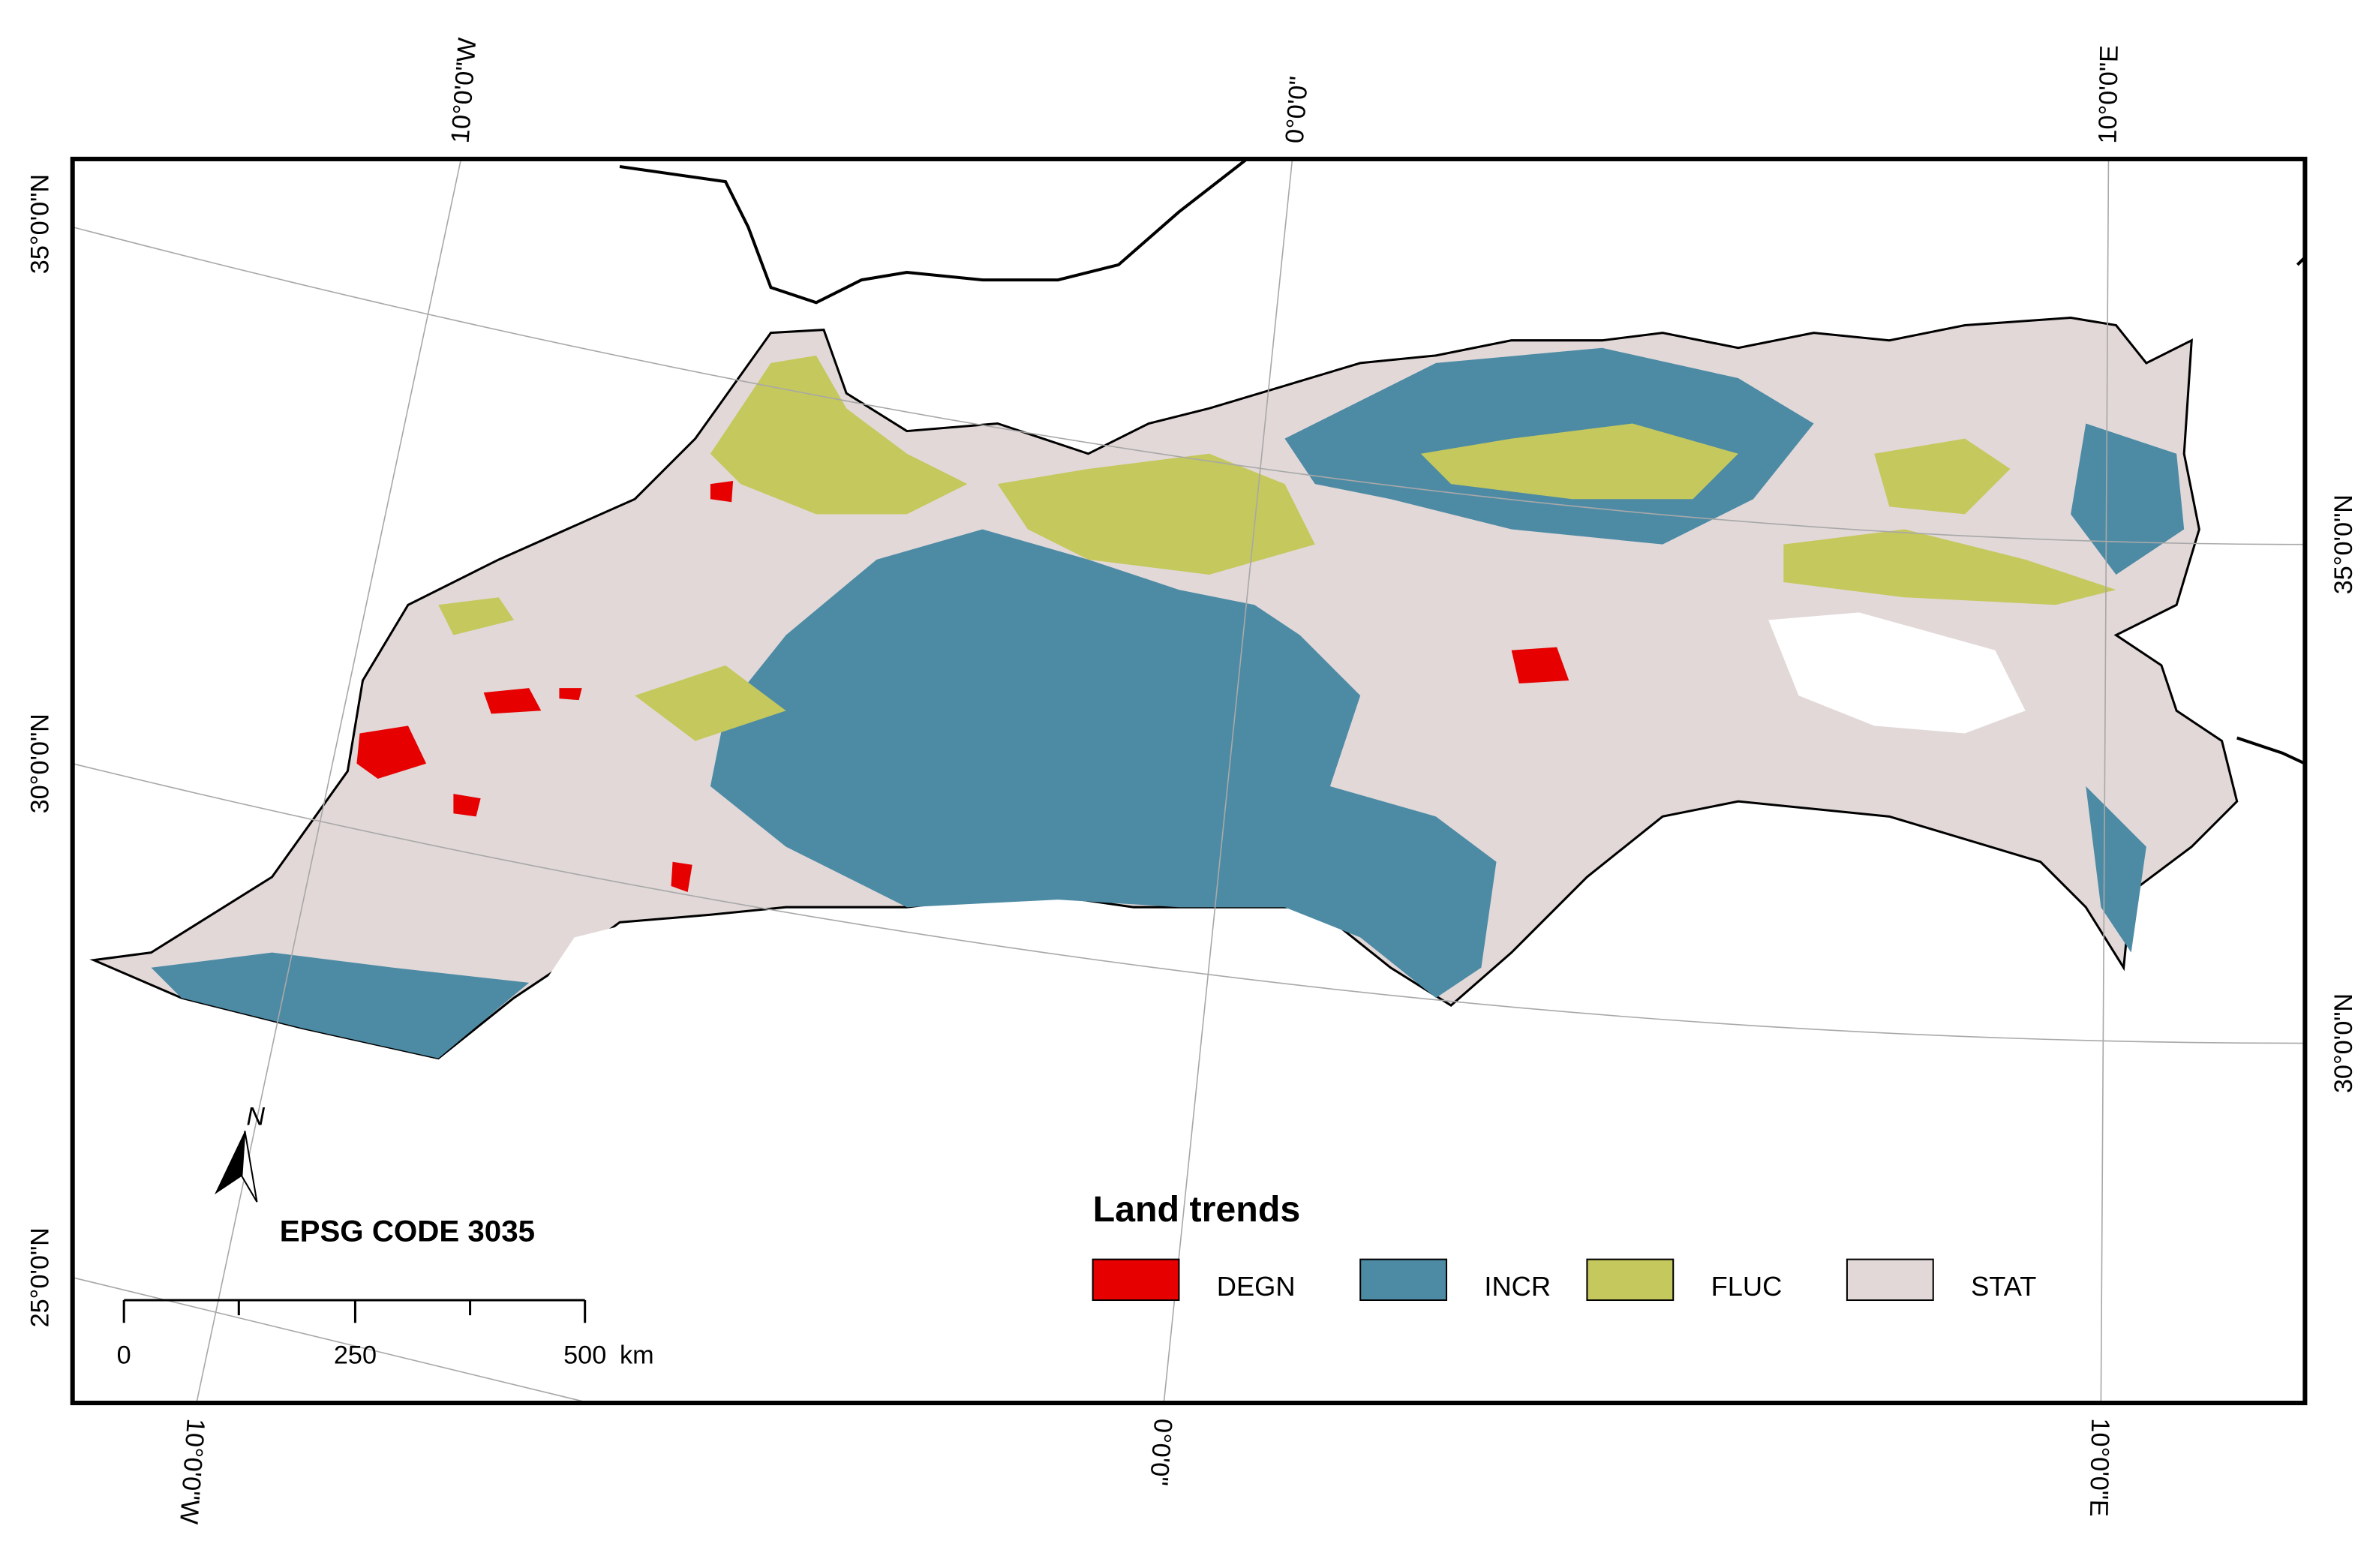  Describe the element at coordinates (354, 1311) in the screenshot. I see `scale-bar` at that location.